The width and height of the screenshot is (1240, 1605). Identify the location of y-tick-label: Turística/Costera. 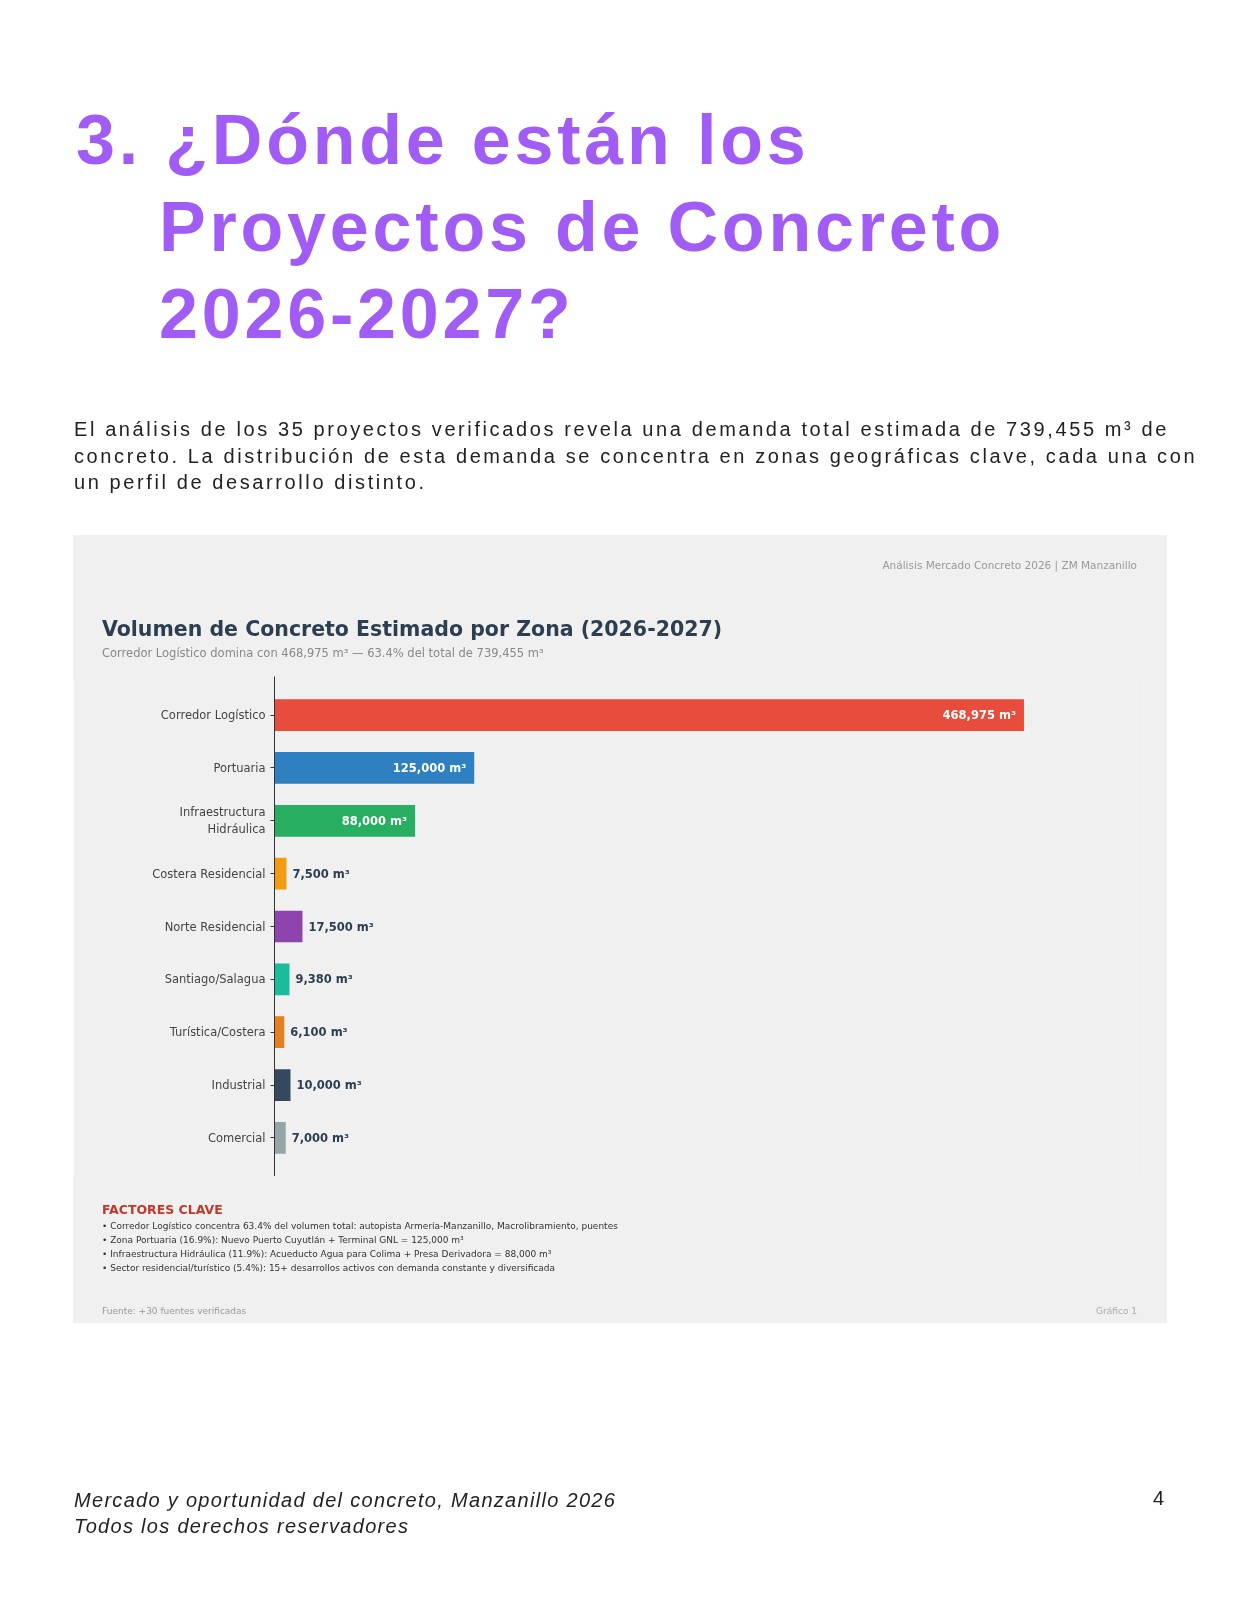
(217, 1032).